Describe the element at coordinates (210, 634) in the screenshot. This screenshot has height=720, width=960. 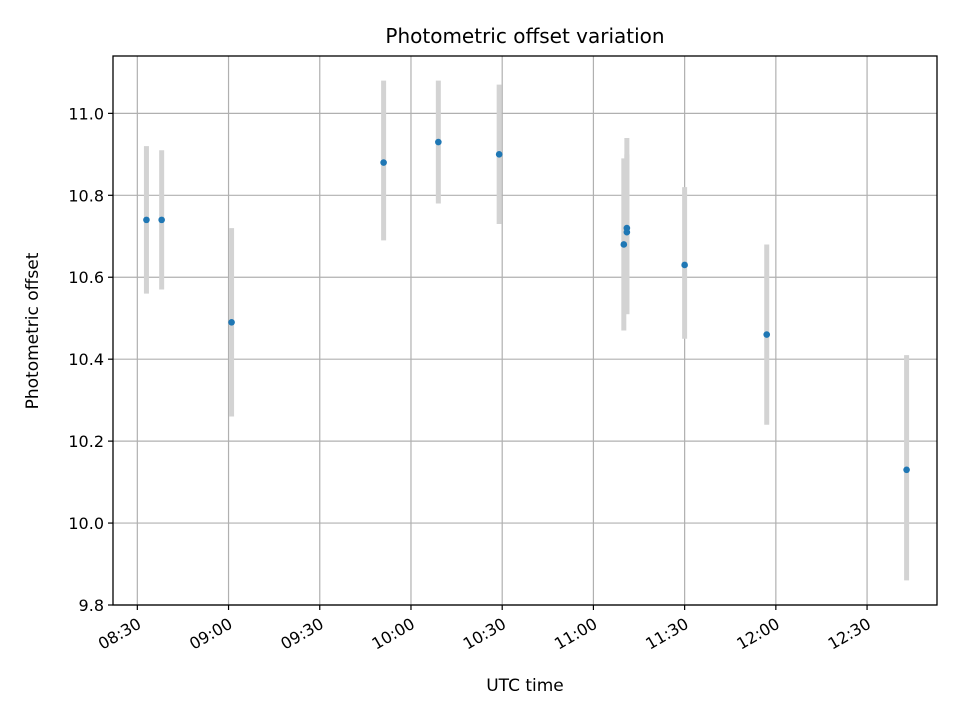
I see `x-tick-label: 09:00` at that location.